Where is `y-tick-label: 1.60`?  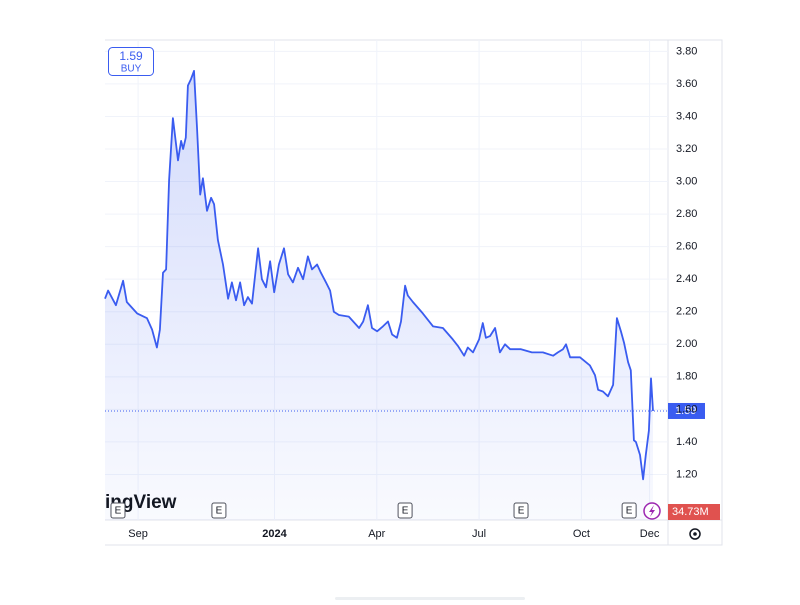 y-tick-label: 1.60 is located at coordinates (686, 409).